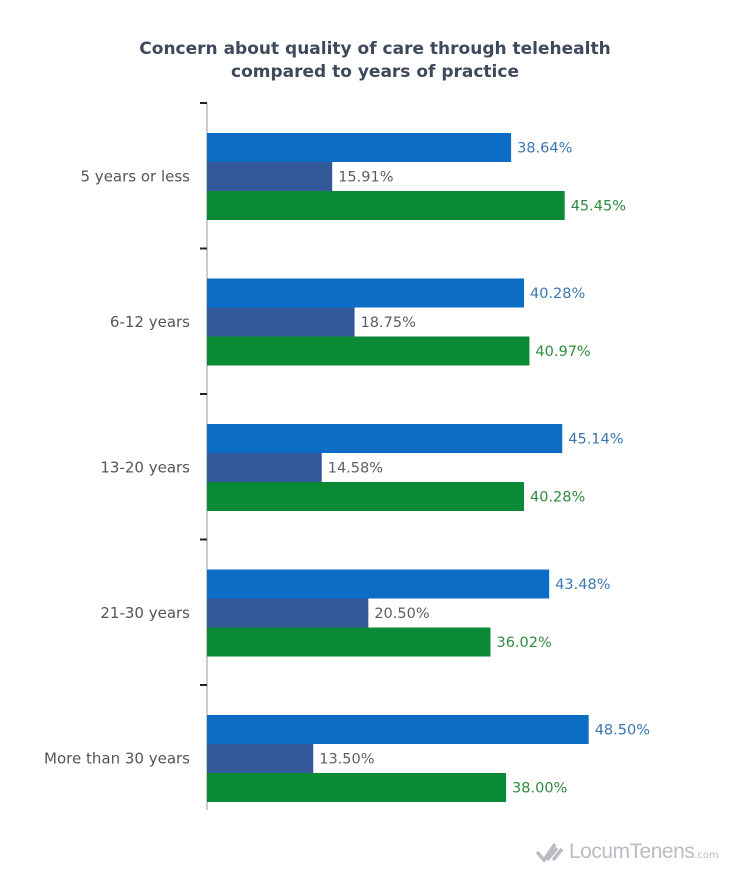  What do you see at coordinates (539, 789) in the screenshot?
I see `data-label: 38.00%` at bounding box center [539, 789].